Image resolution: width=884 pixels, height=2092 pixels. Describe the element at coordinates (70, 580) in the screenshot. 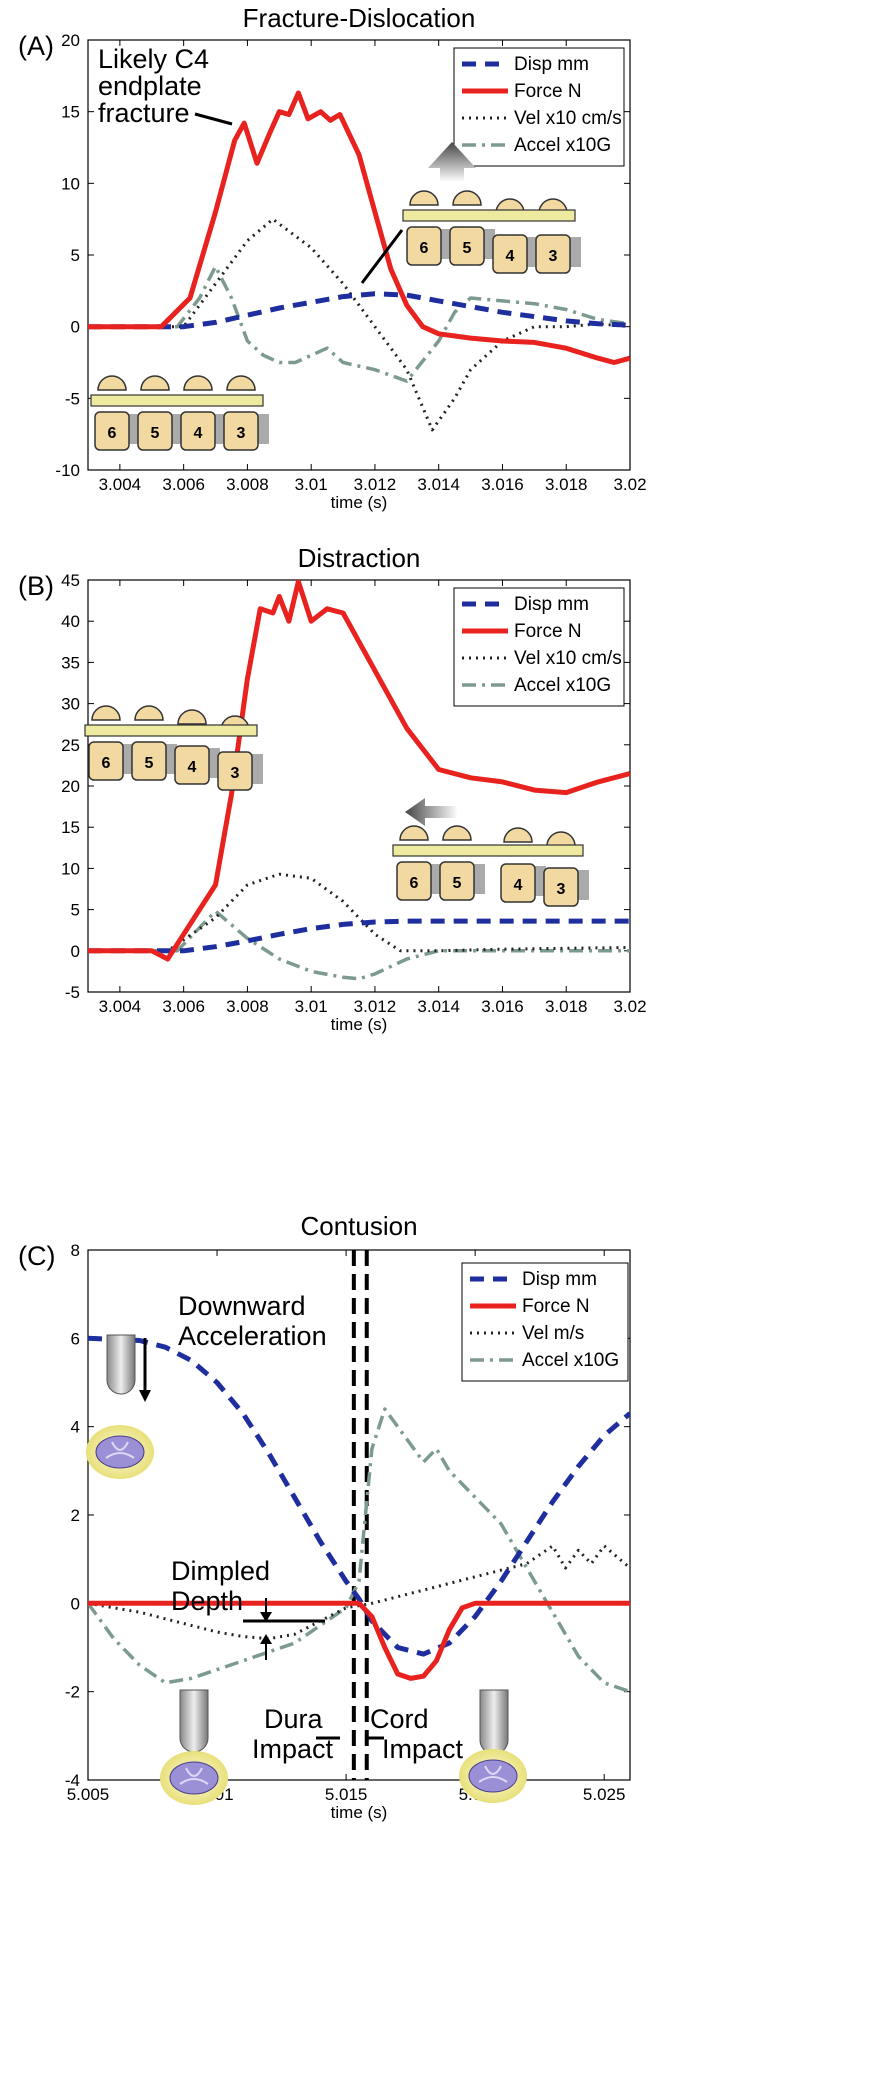

I see `y-tick-label: 45` at that location.